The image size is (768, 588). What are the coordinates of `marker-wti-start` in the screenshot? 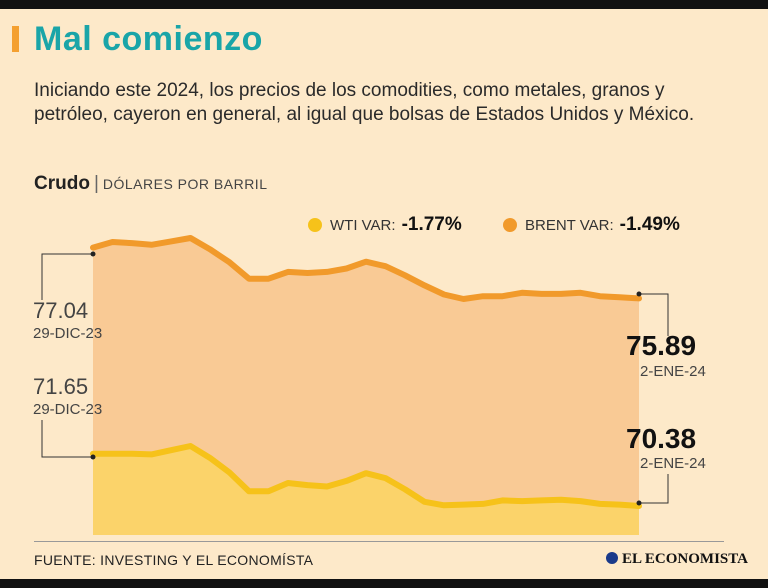 It's located at (93, 457).